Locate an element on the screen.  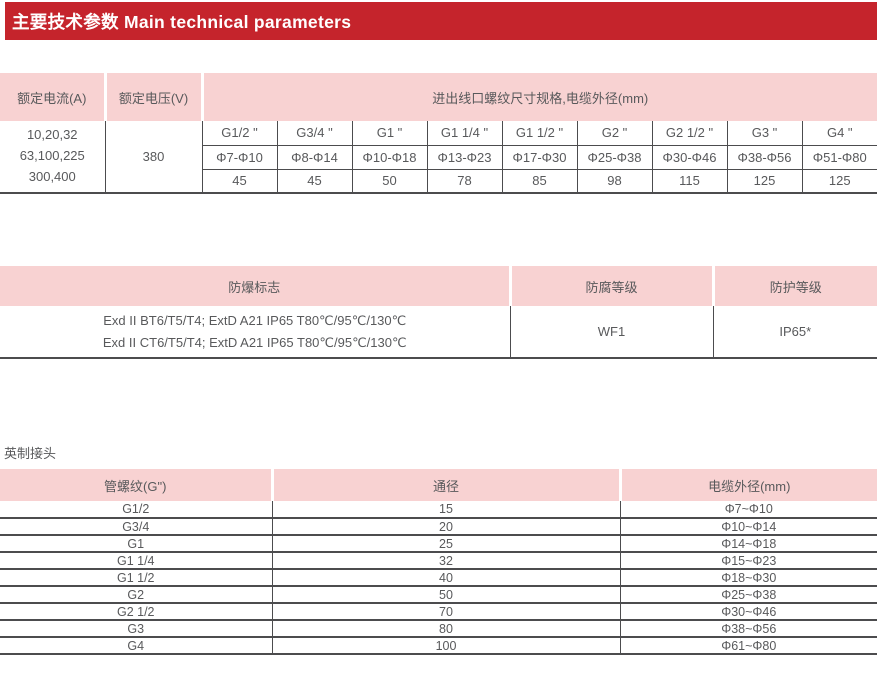
corrosion-grade-header: 防腐等级 is located at coordinates (612, 286).